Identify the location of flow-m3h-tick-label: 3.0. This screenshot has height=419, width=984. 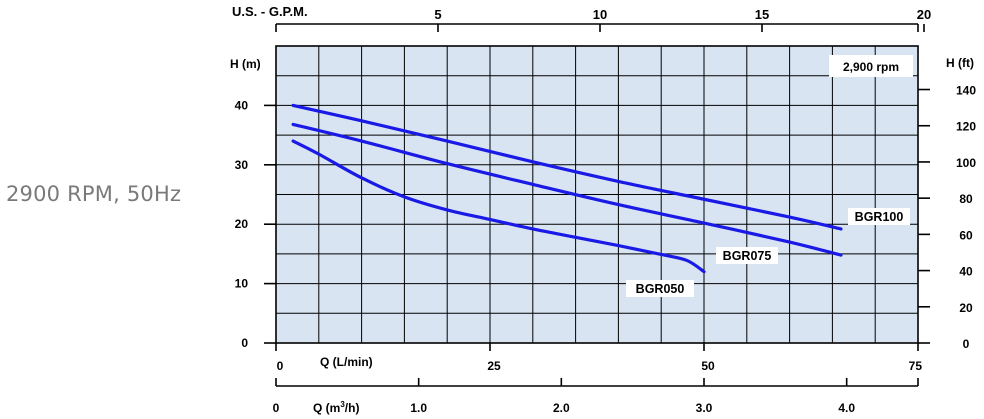
(704, 408).